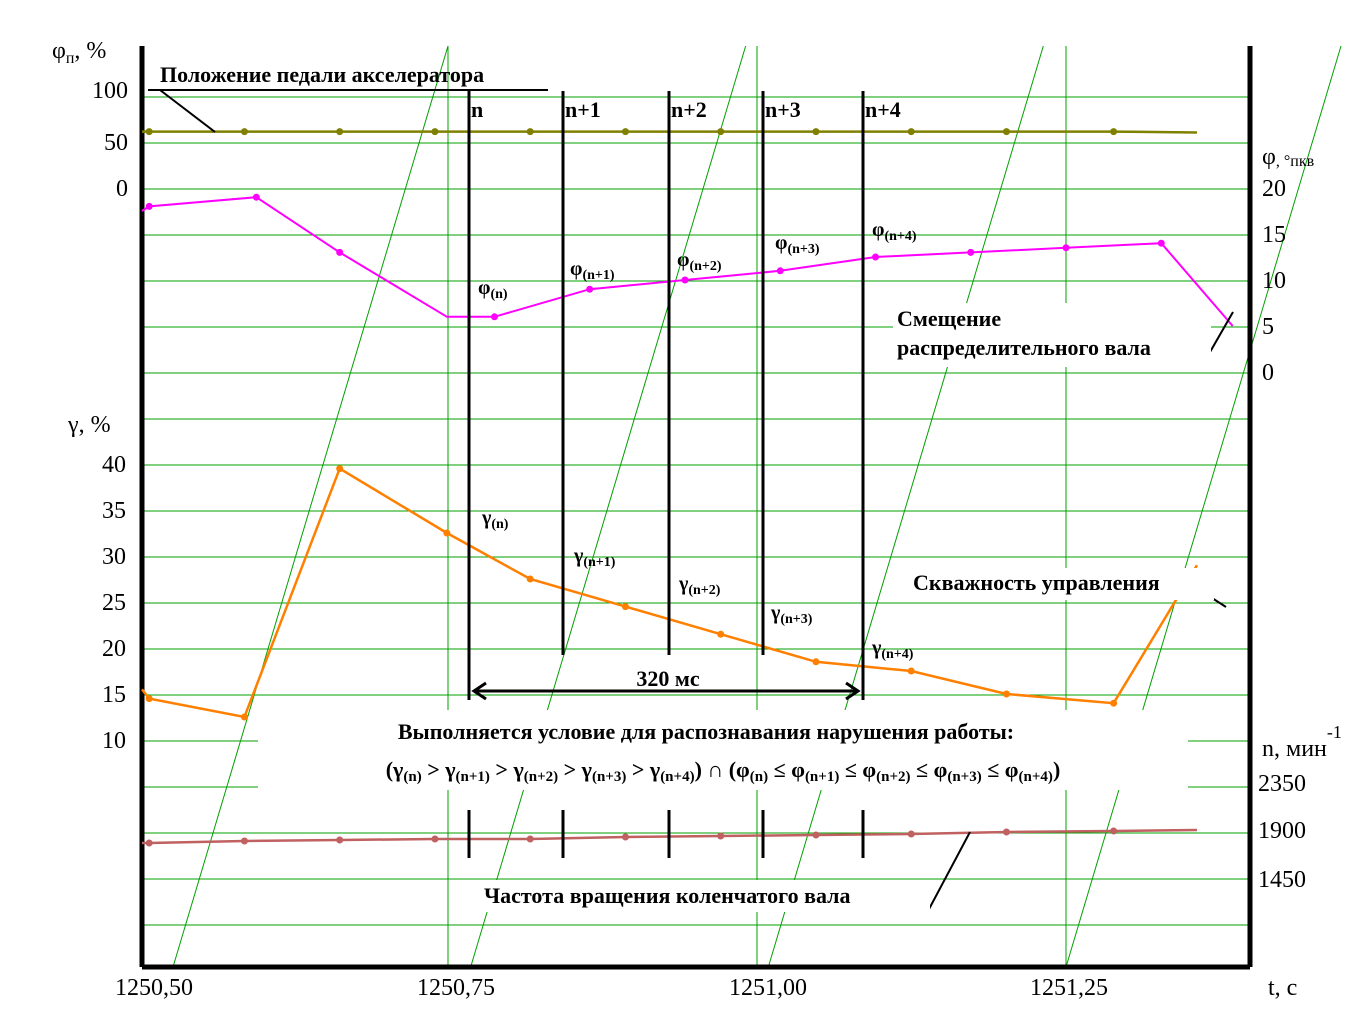 The image size is (1366, 1012). Describe the element at coordinates (1302, 742) in the screenshot. I see `rpm-axis-title: n, мин-1` at that location.